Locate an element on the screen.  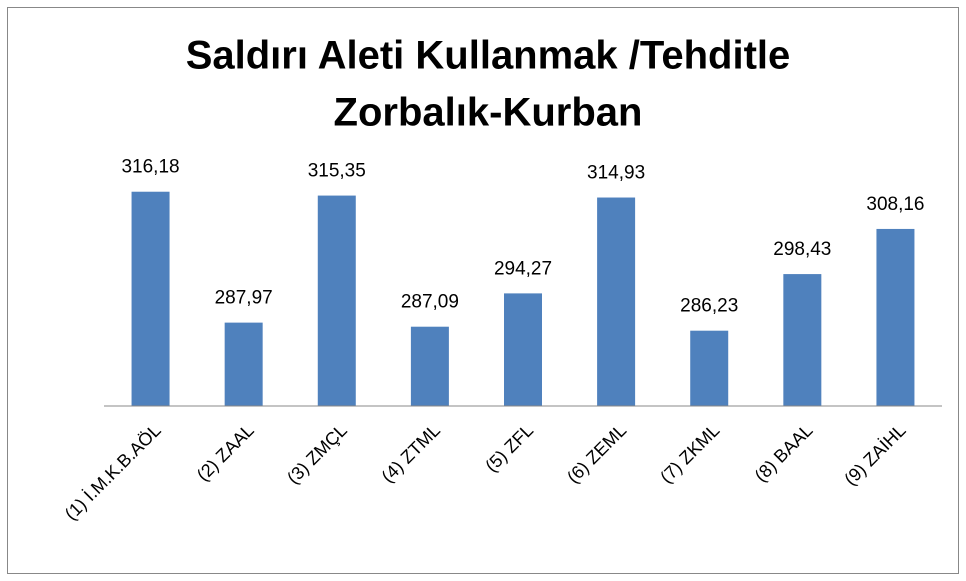
data-label: 315,35 is located at coordinates (337, 171).